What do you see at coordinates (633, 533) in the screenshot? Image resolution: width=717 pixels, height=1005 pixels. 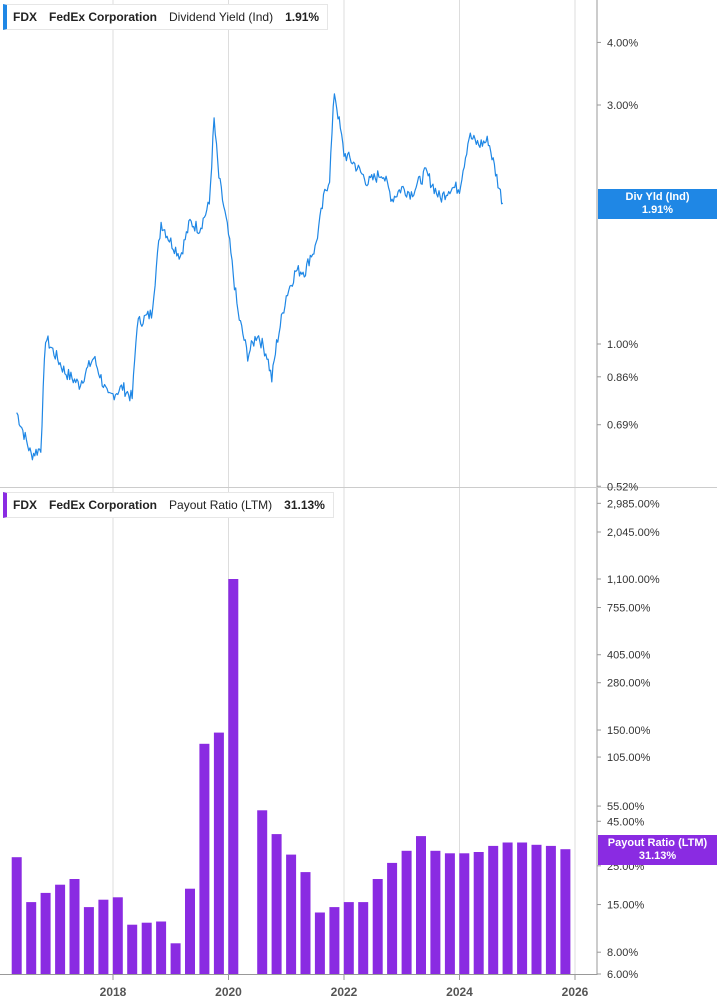 I see `y-tick-label: 2,045.00%` at bounding box center [633, 533].